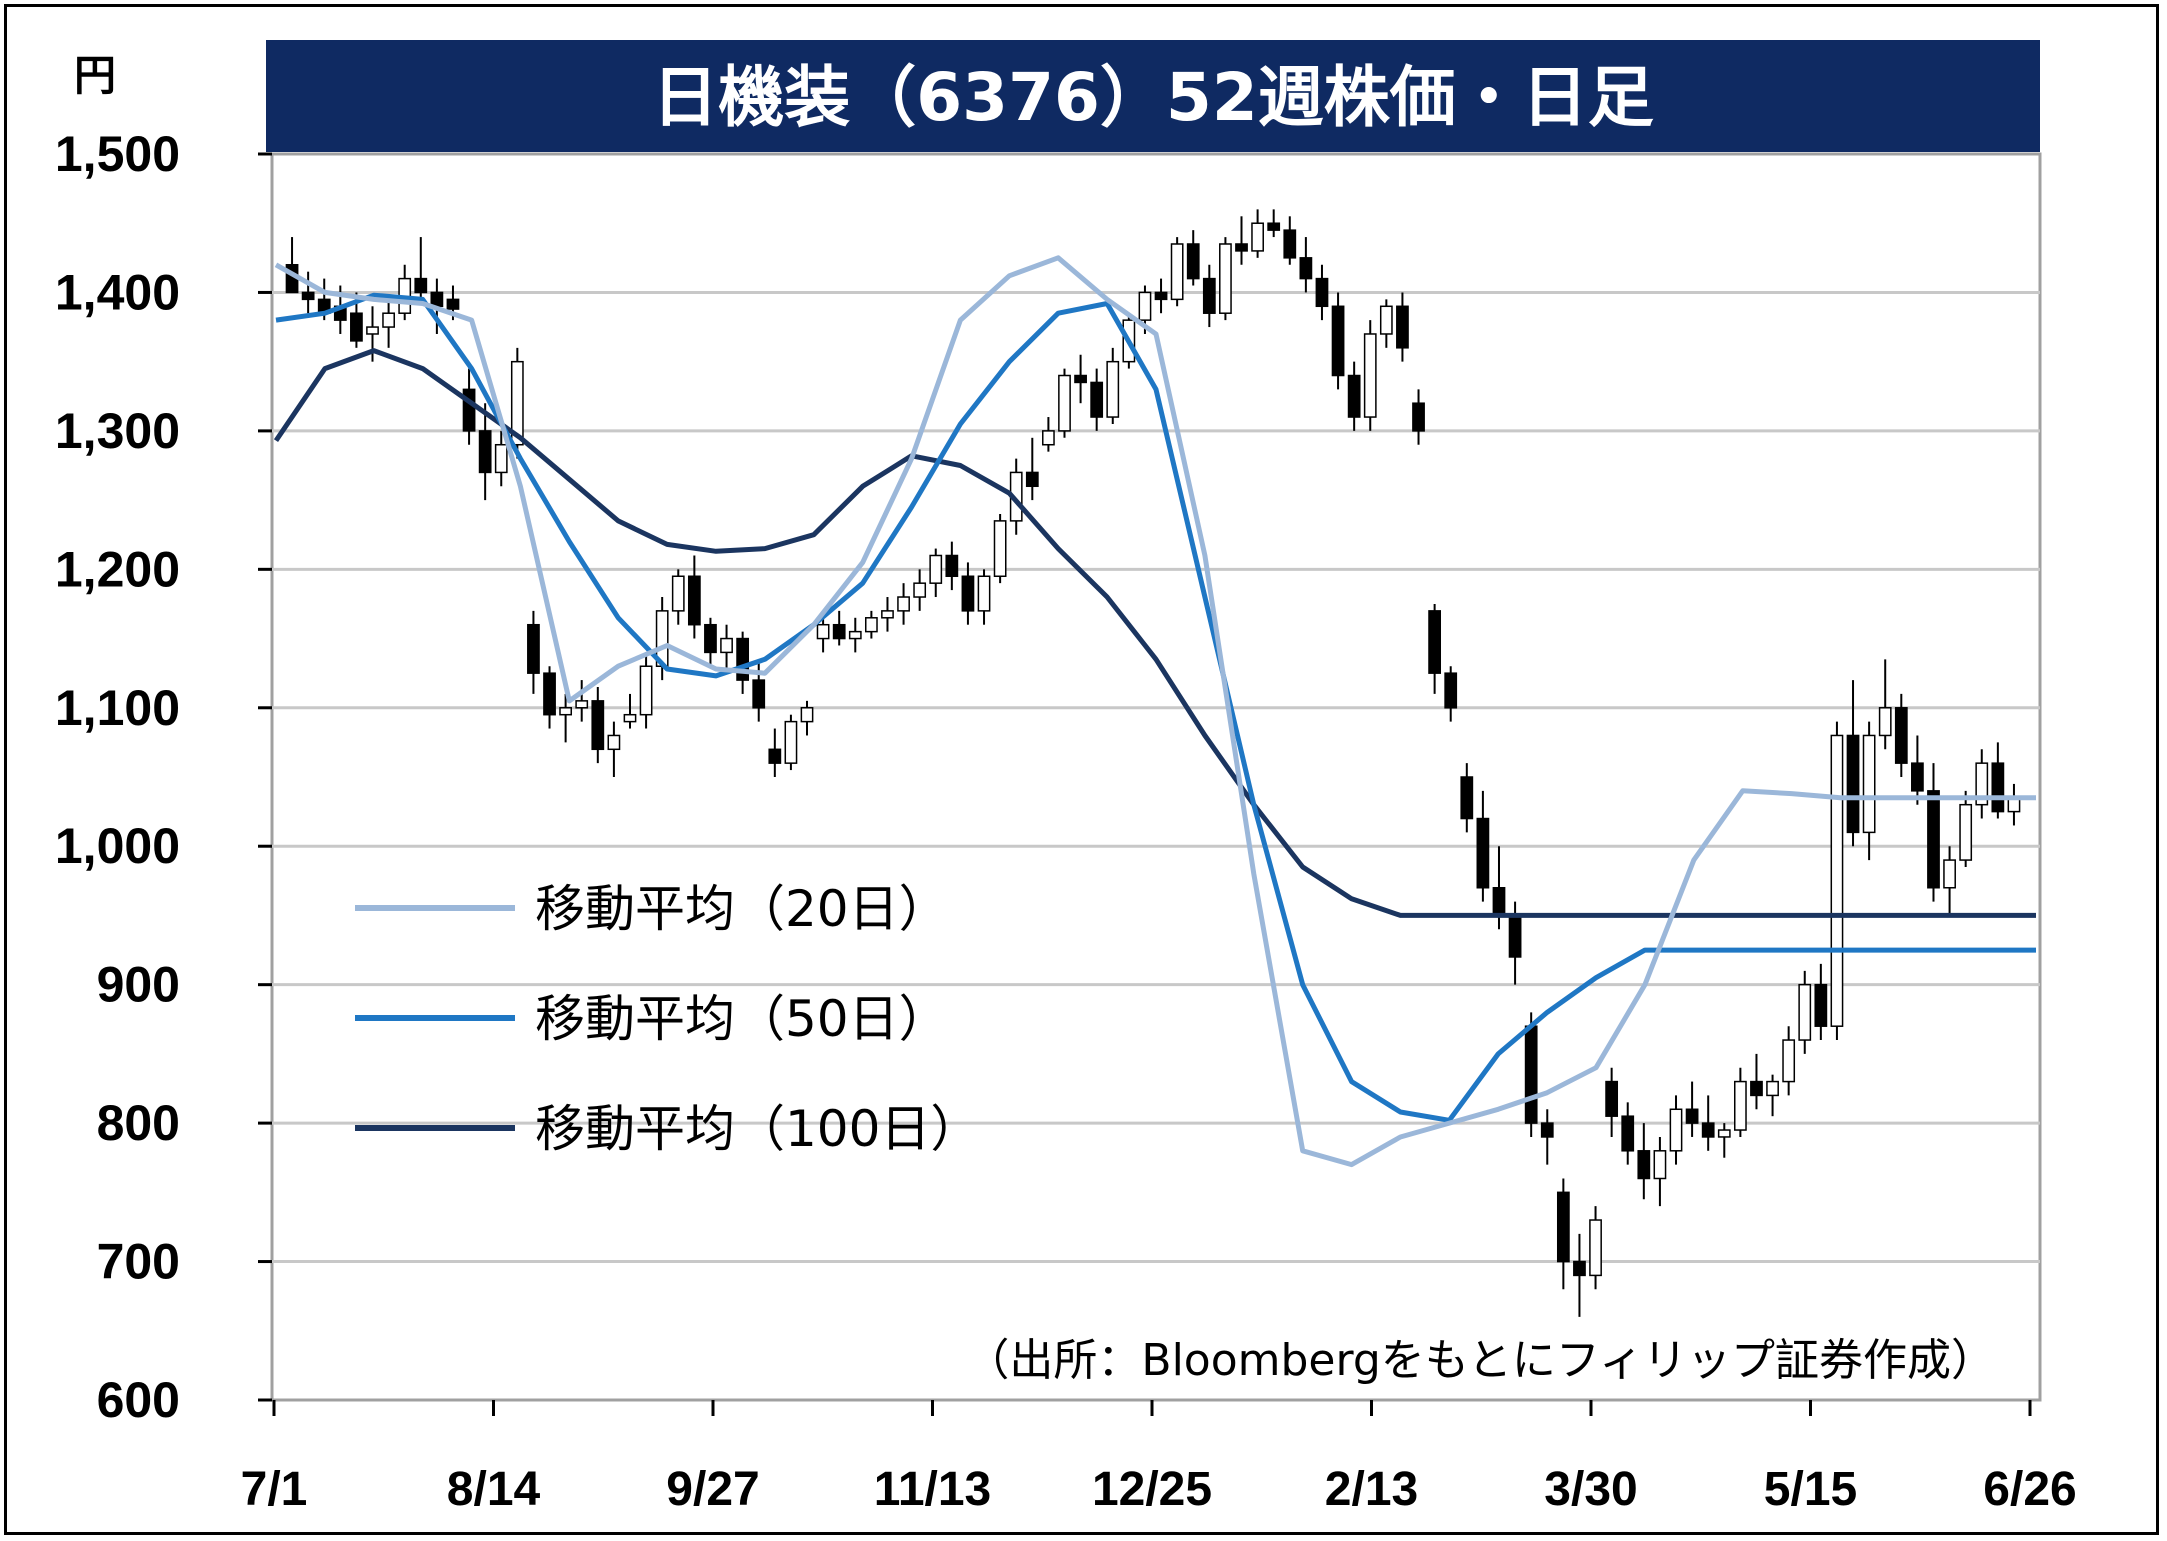 The image size is (2167, 1541). Describe the element at coordinates (1810, 1489) in the screenshot. I see `x-tick-label: 5/15` at that location.